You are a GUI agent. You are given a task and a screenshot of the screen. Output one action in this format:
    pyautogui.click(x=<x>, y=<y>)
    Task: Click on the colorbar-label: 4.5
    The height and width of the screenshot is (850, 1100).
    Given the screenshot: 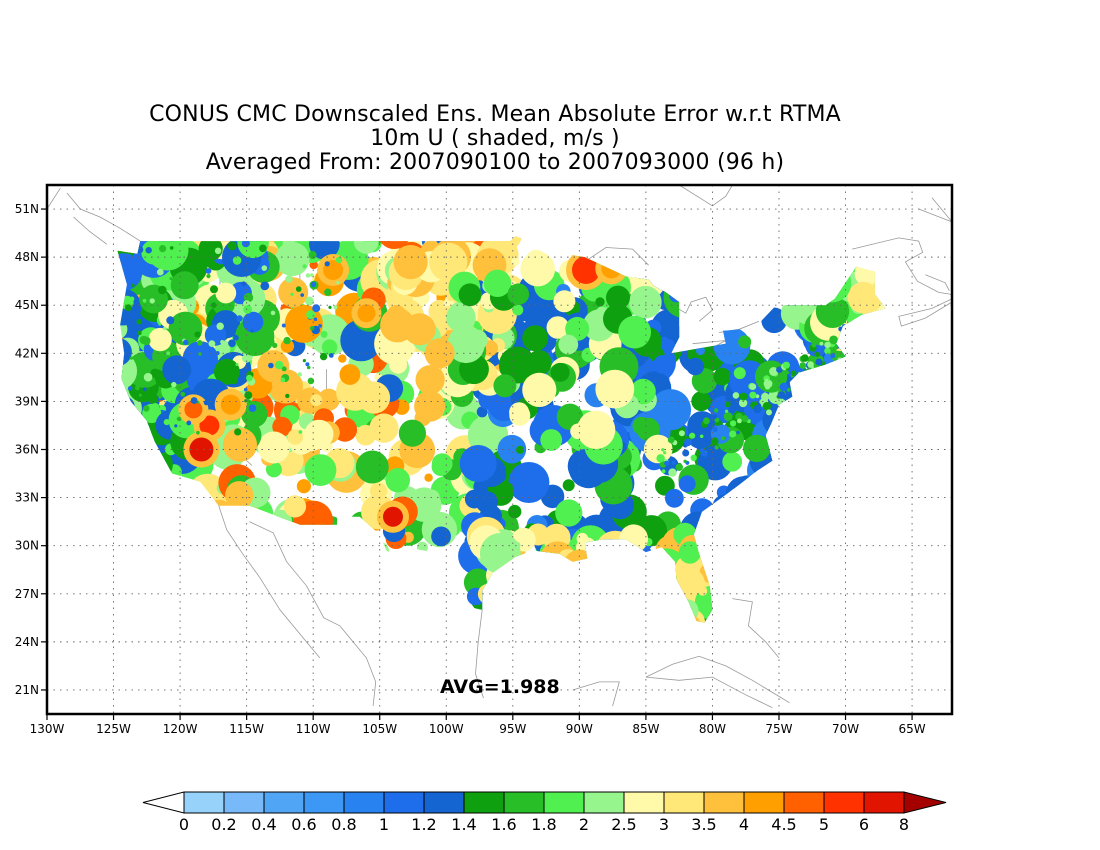 What is the action you would take?
    pyautogui.click(x=783, y=824)
    